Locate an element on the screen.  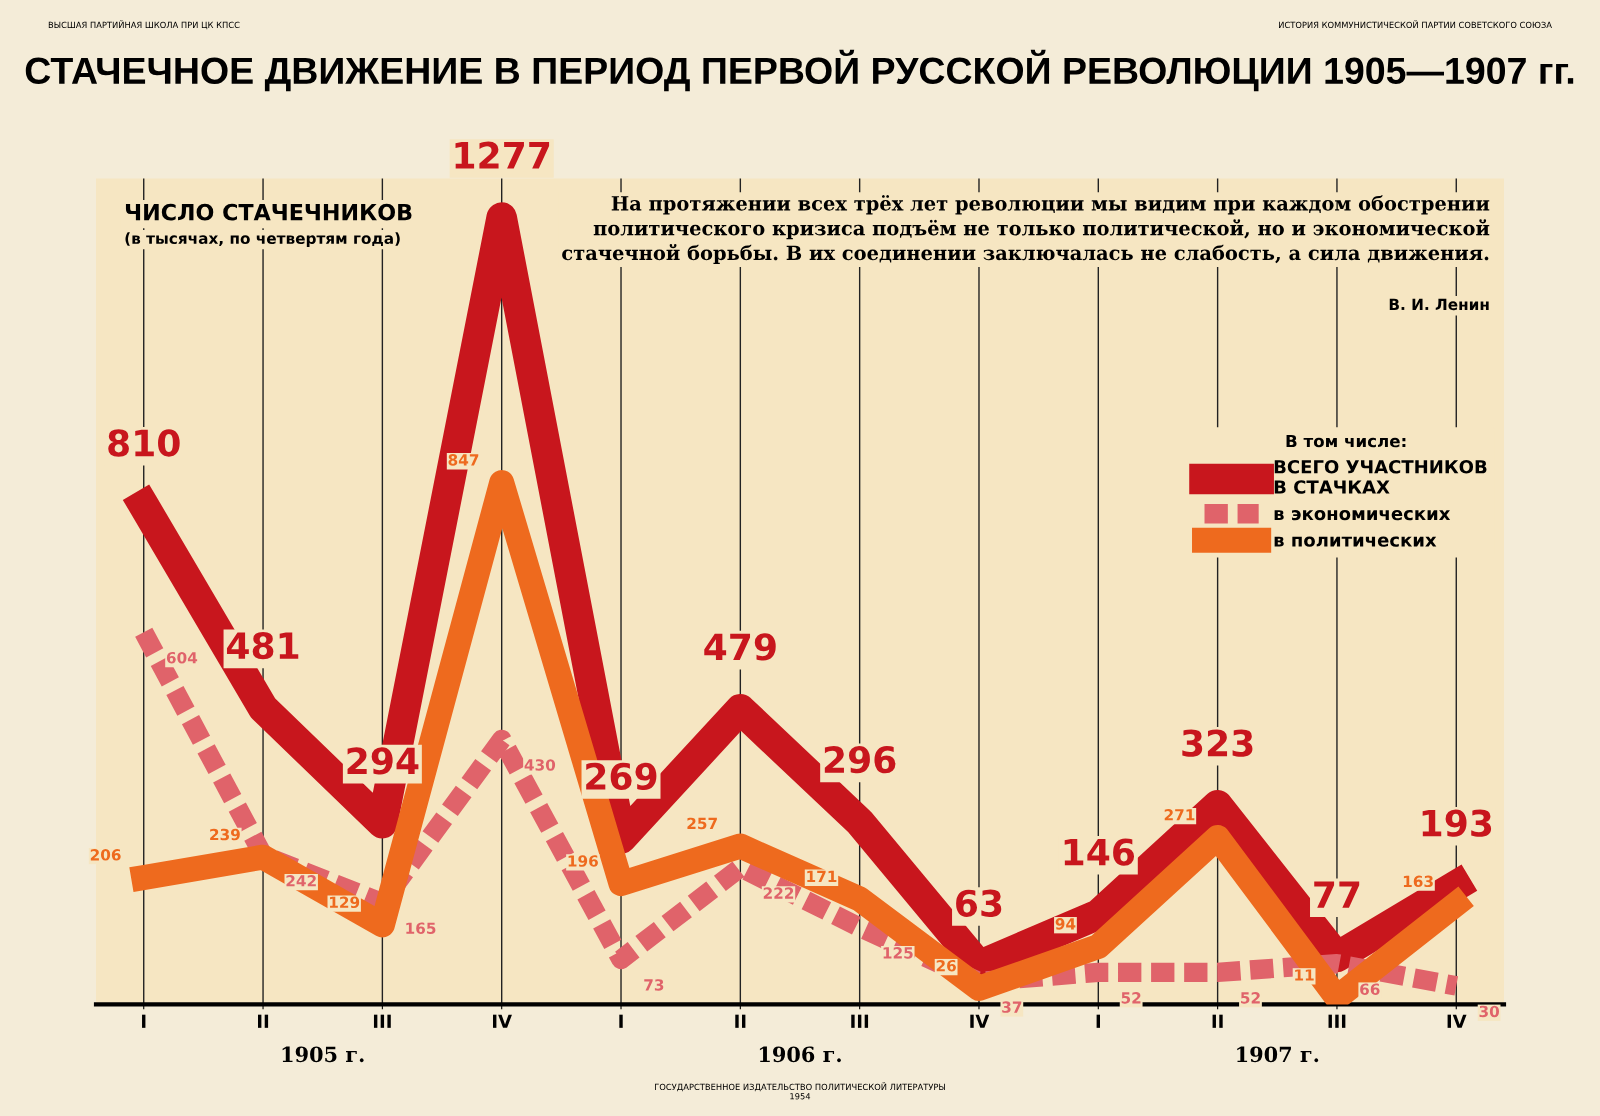
y-axis-title: ЧИСЛО СТАЧЕЧНИКОВ is located at coordinates (268, 212).